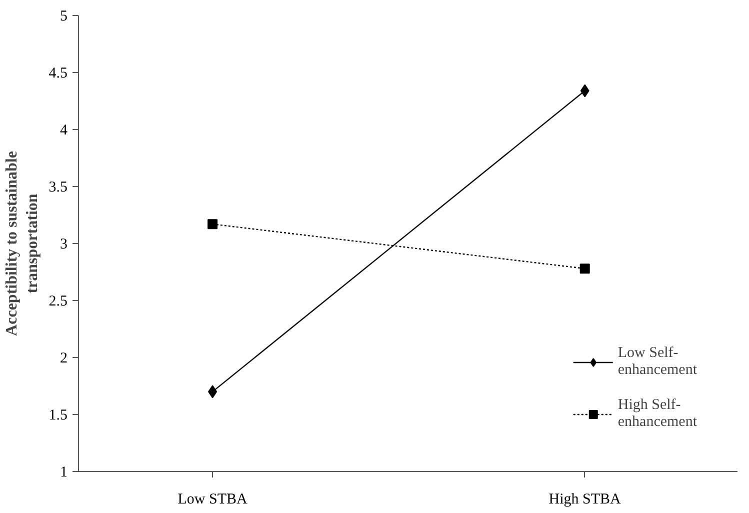  I want to click on y-tick-label: 2.5, so click(58, 302).